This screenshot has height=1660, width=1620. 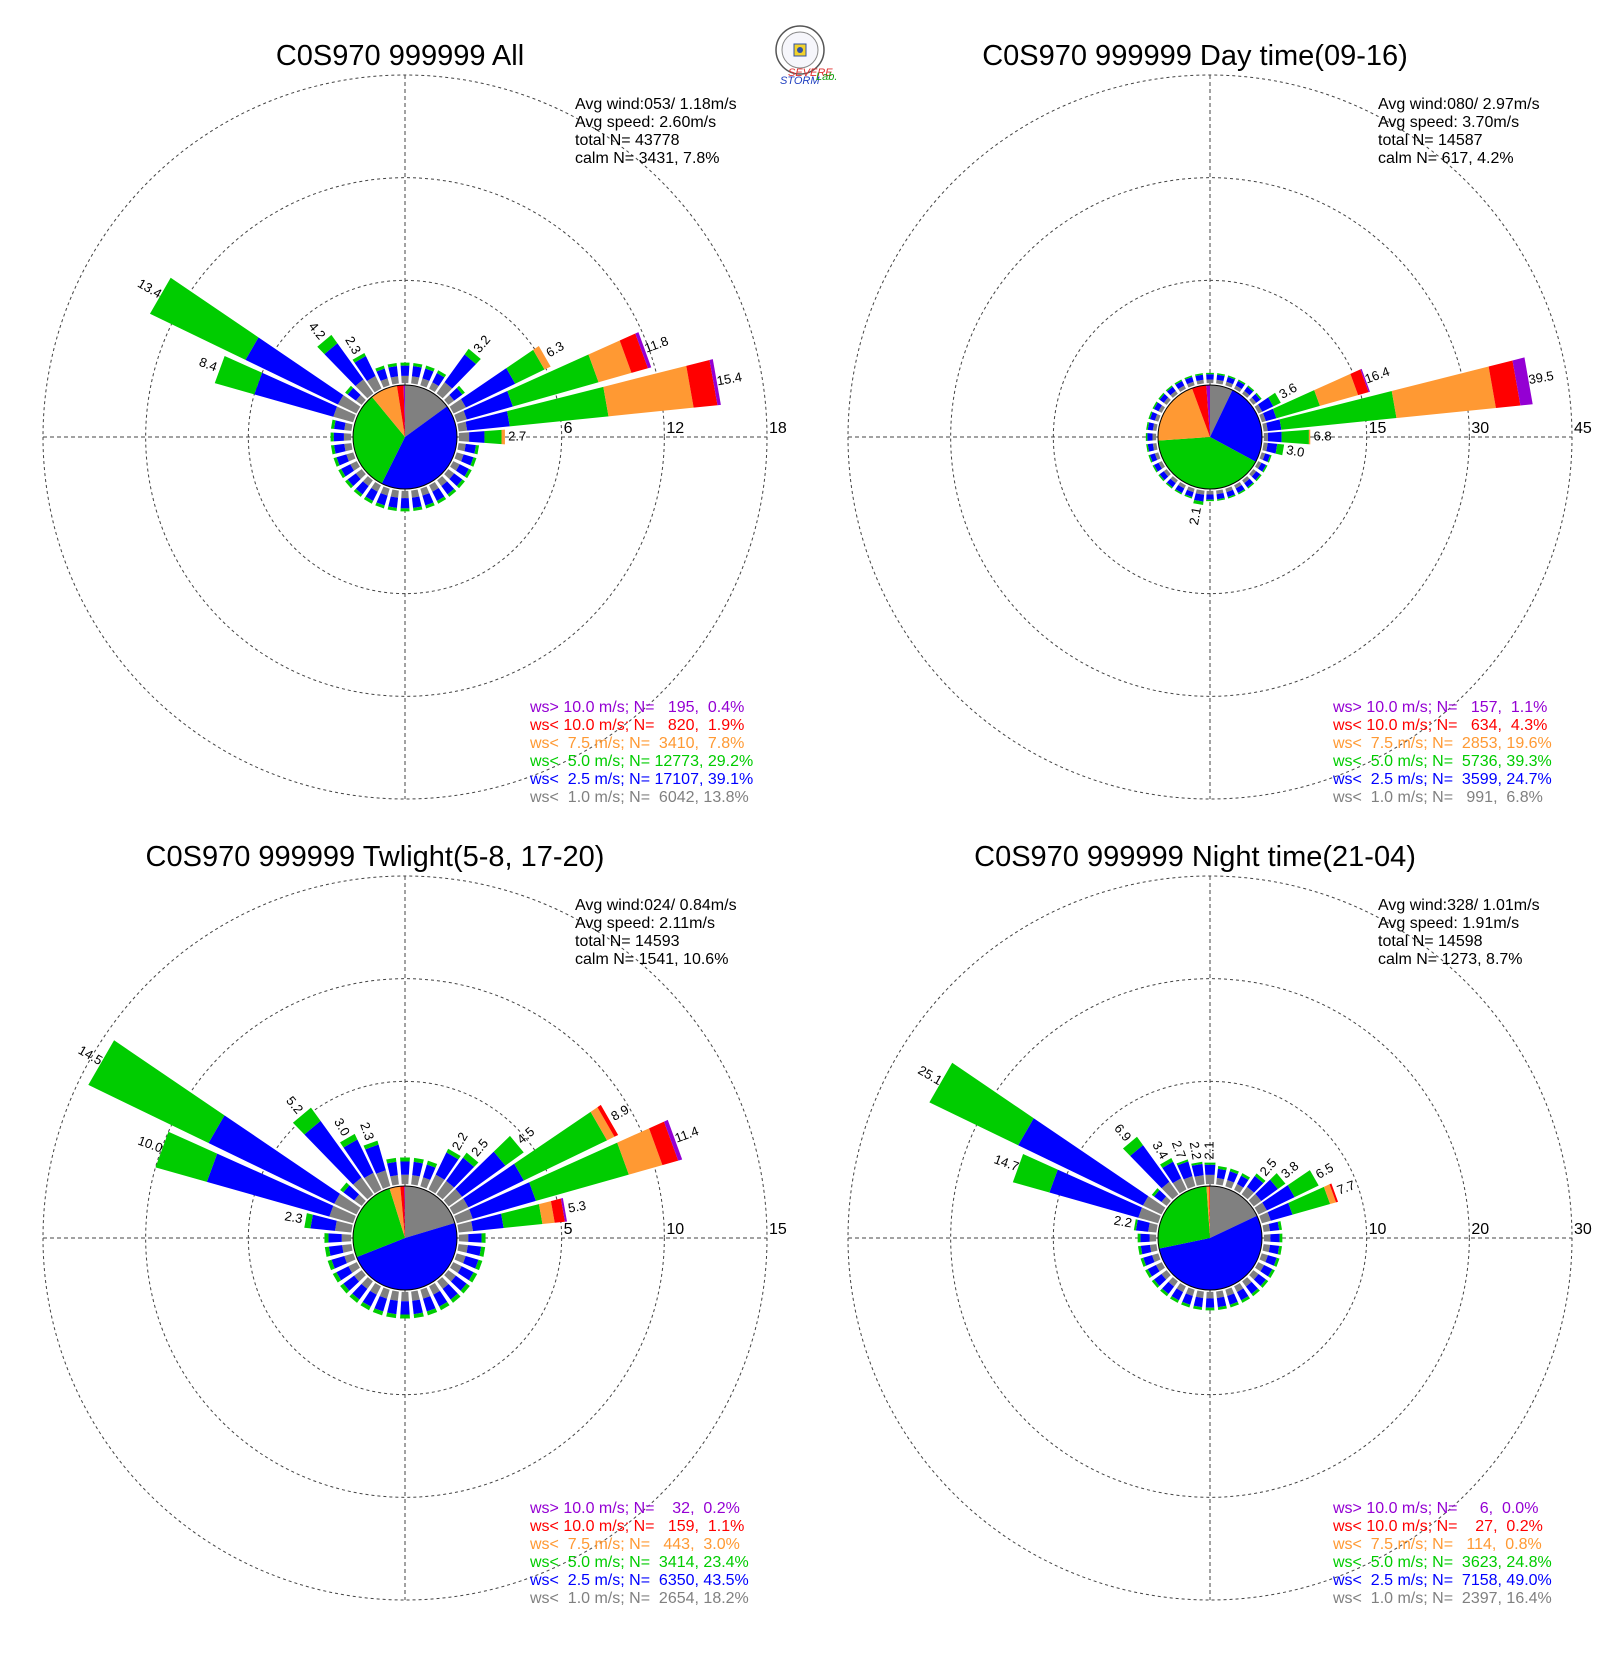 I want to click on wind-bars: 2.22.54.58.911.45.32.310.014.55.23.0 2.3, so click(x=388, y=1179).